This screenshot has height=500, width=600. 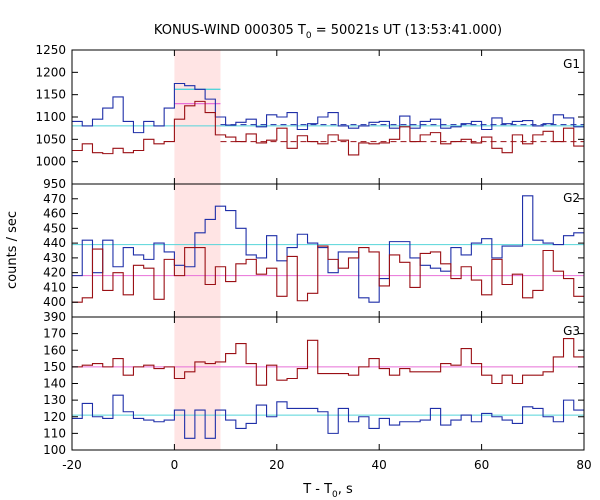 What do you see at coordinates (583, 465) in the screenshot?
I see `x-tick-label: 80` at bounding box center [583, 465].